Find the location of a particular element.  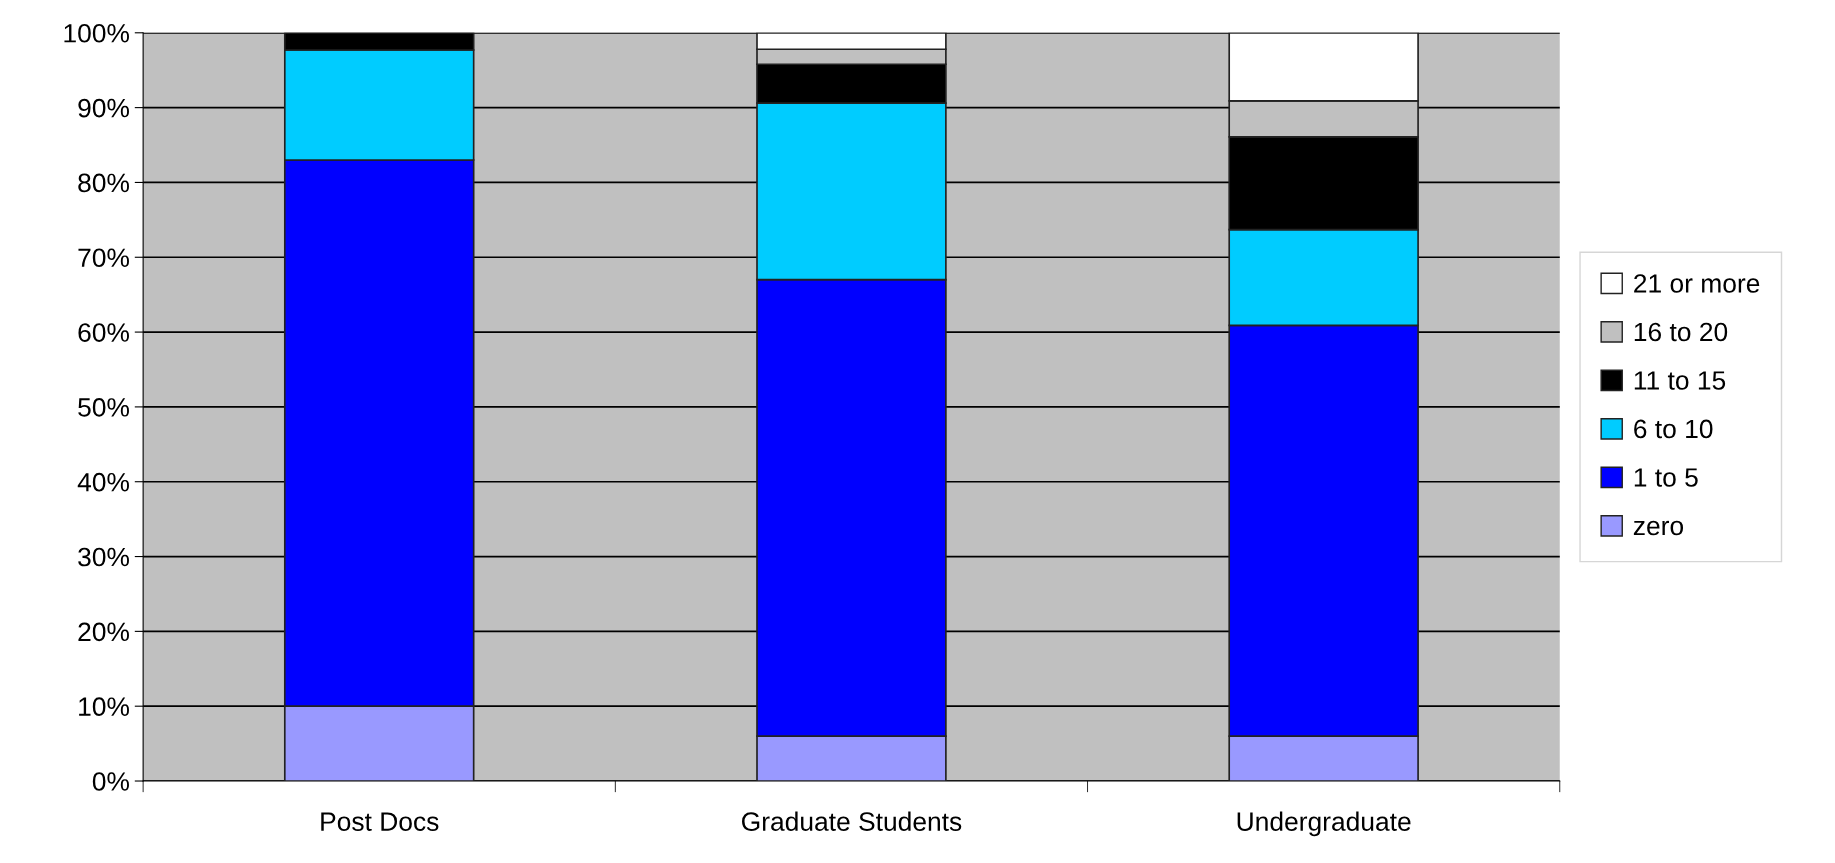

y-tick-label: 90% is located at coordinates (103, 108).